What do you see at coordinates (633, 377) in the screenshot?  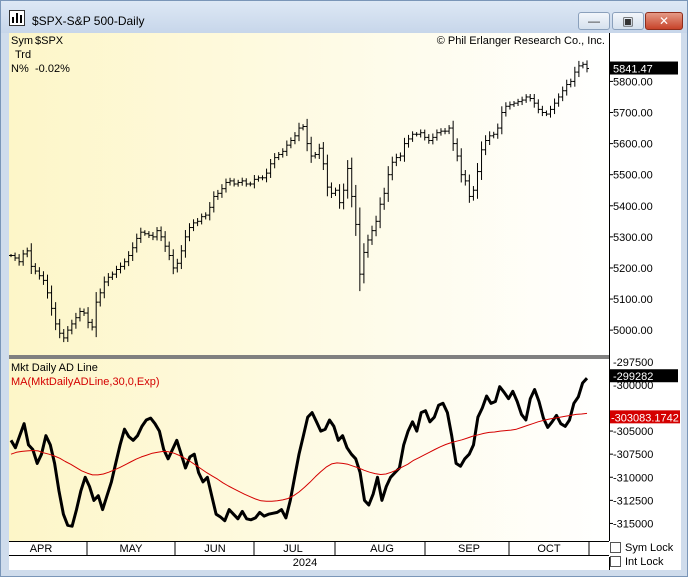 I see `ad-last-value: -299282` at bounding box center [633, 377].